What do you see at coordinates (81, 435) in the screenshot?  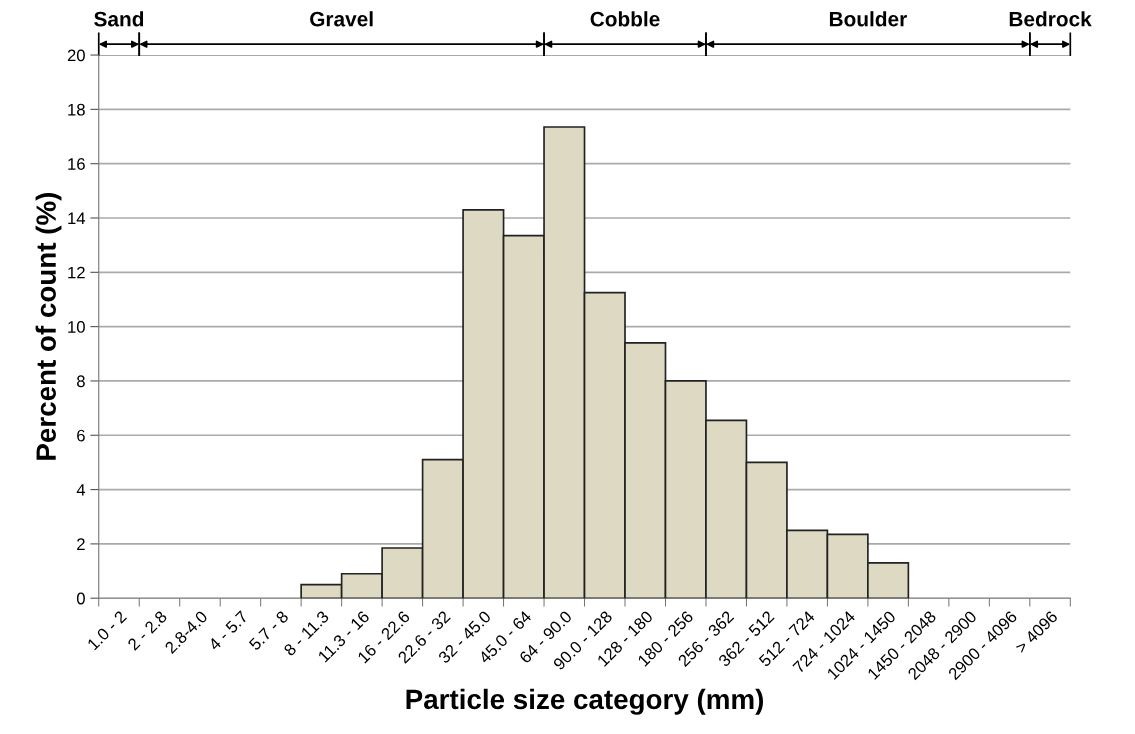 I see `y-tick-label: 6` at bounding box center [81, 435].